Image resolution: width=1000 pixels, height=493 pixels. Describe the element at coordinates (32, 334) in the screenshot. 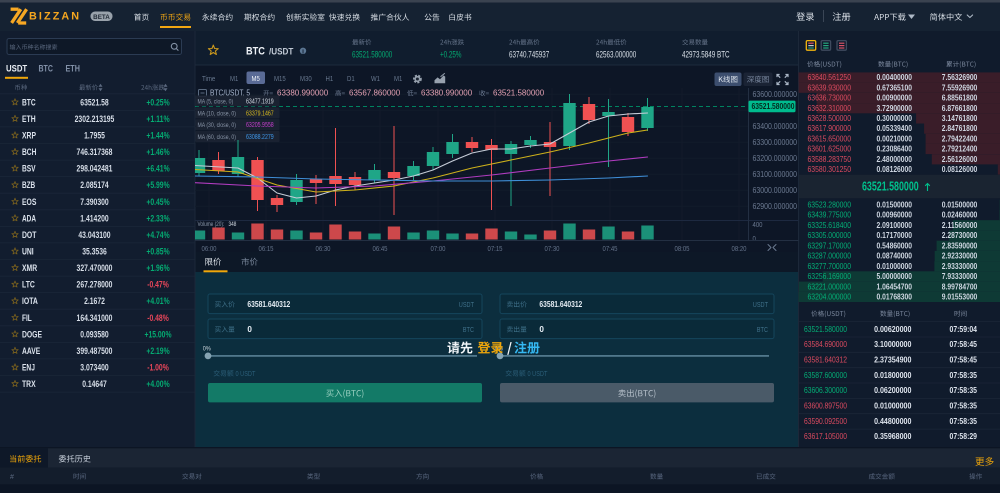

I see `svg-text: DOGE` at that location.